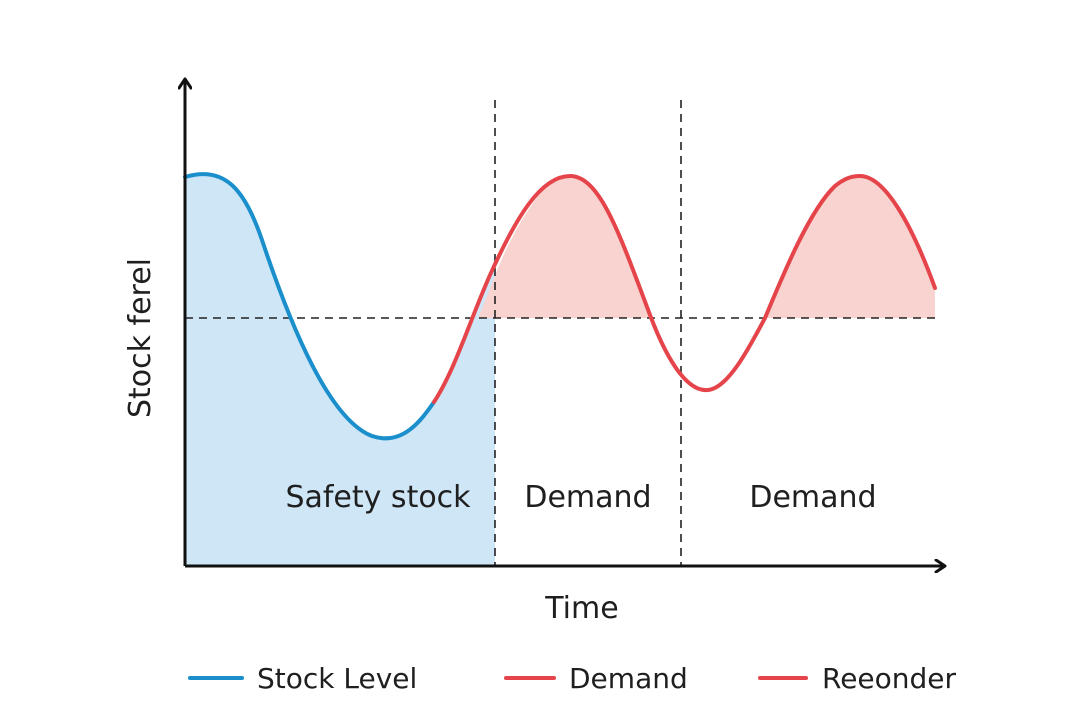  Describe the element at coordinates (309, 306) in the screenshot. I see `stock-level-line` at that location.